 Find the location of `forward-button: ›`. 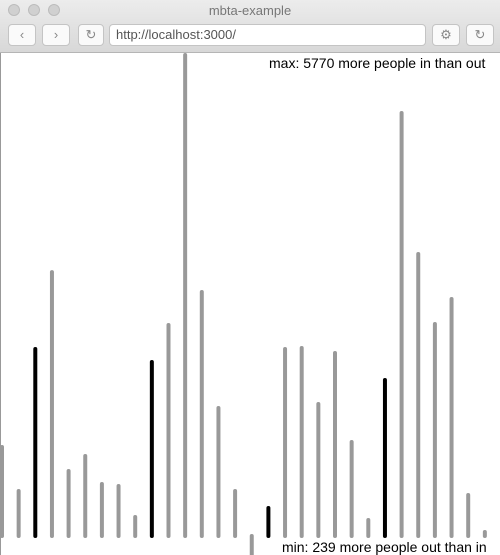

forward-button: › is located at coordinates (56, 35).